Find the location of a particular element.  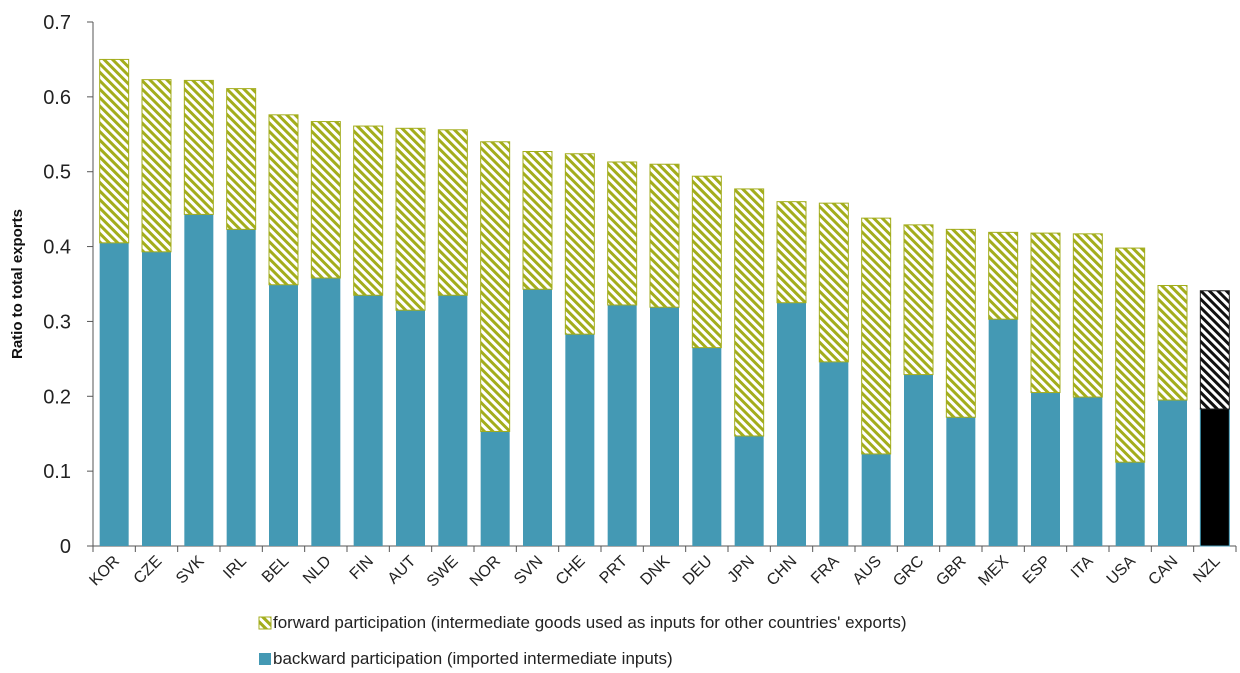

x-tick-label-grc: GRC is located at coordinates (908, 571).